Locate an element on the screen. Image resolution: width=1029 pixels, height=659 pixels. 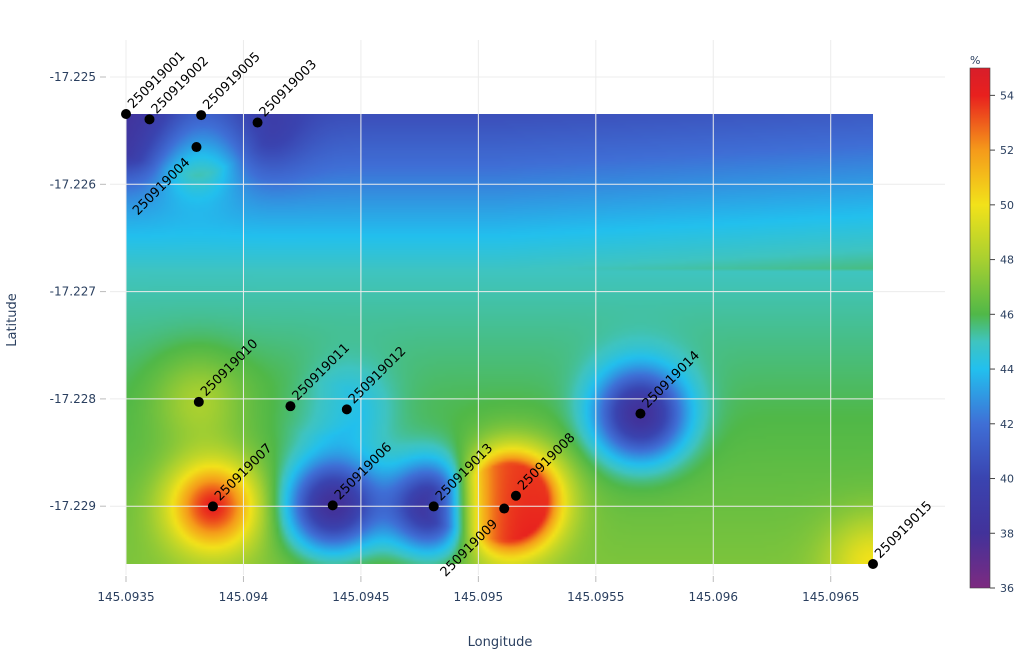
sample-point-label: 250919011 is located at coordinates (321, 372).